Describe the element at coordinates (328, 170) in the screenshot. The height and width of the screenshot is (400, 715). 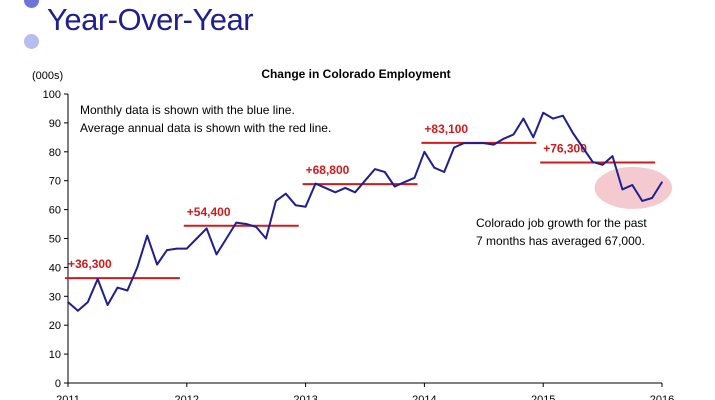
I see `annual-average-label: +68,800` at that location.